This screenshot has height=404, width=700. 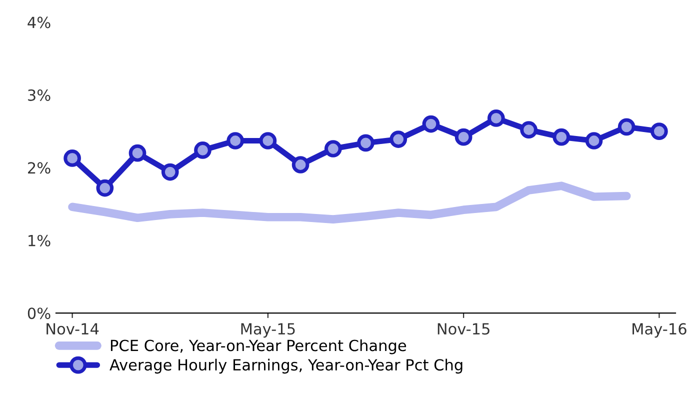 I want to click on legend-label: Average Hourly Earnings, Year-on-Year Pct Chg, so click(x=286, y=366).